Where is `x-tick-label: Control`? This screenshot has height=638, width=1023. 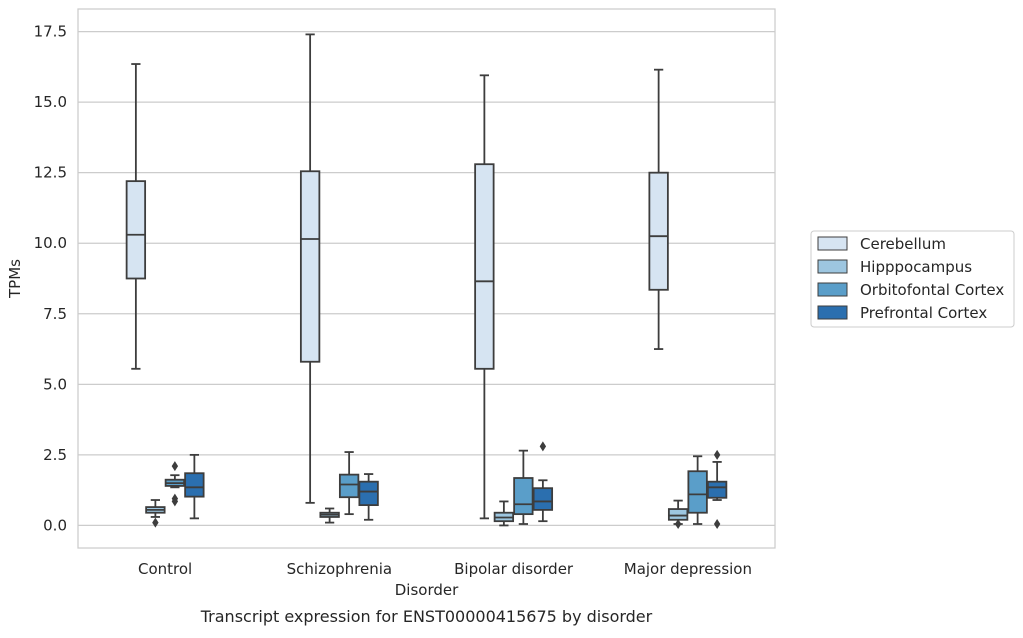
x-tick-label: Control is located at coordinates (165, 569).